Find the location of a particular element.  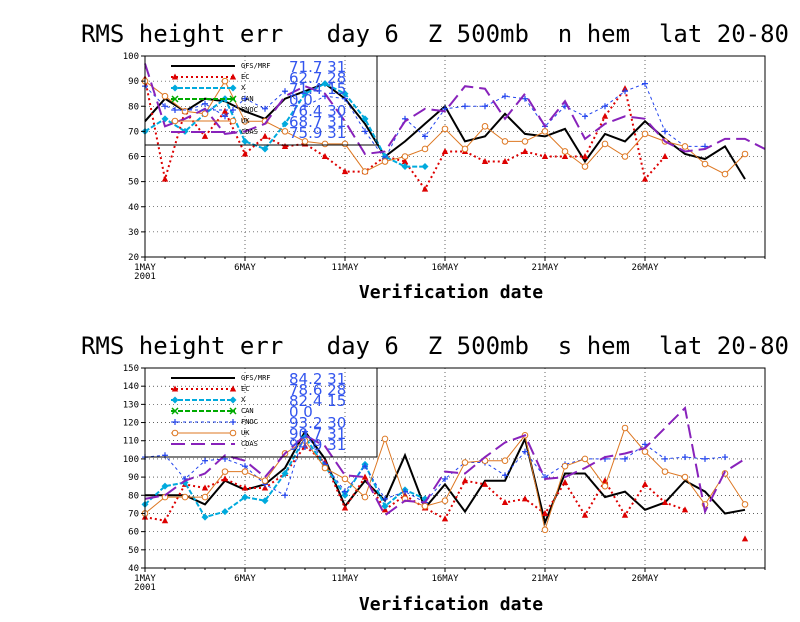

legend-entry: UK 68.7 31 is located at coordinates (258, 122).